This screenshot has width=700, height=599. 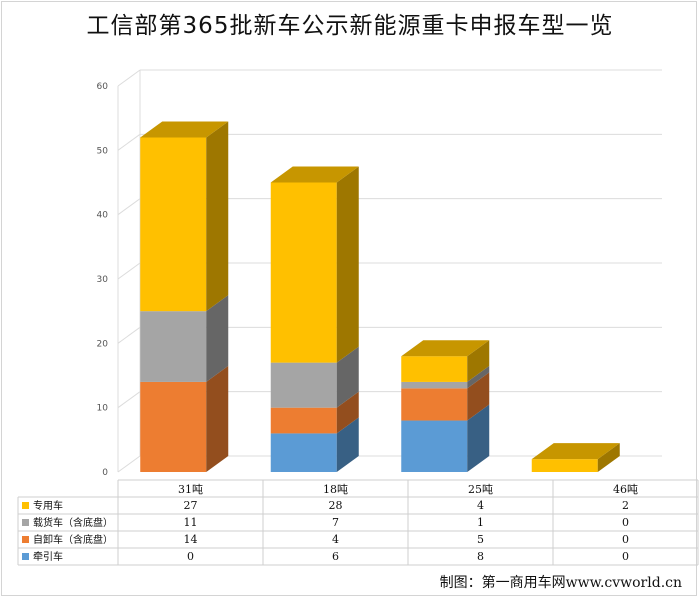 I want to click on legend-label: 载货车（含底盘）, so click(x=73, y=522).